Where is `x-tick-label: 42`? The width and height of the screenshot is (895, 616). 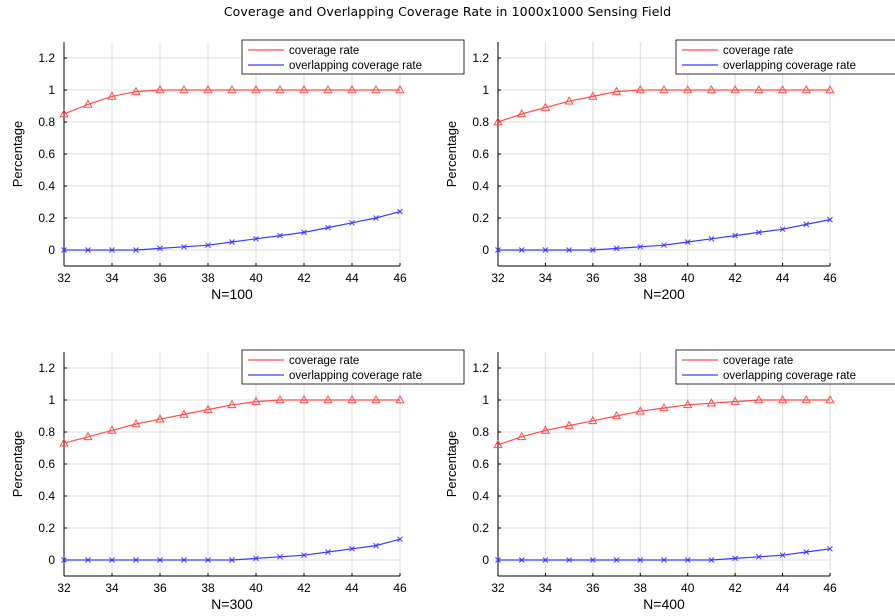
x-tick-label: 42 is located at coordinates (304, 588).